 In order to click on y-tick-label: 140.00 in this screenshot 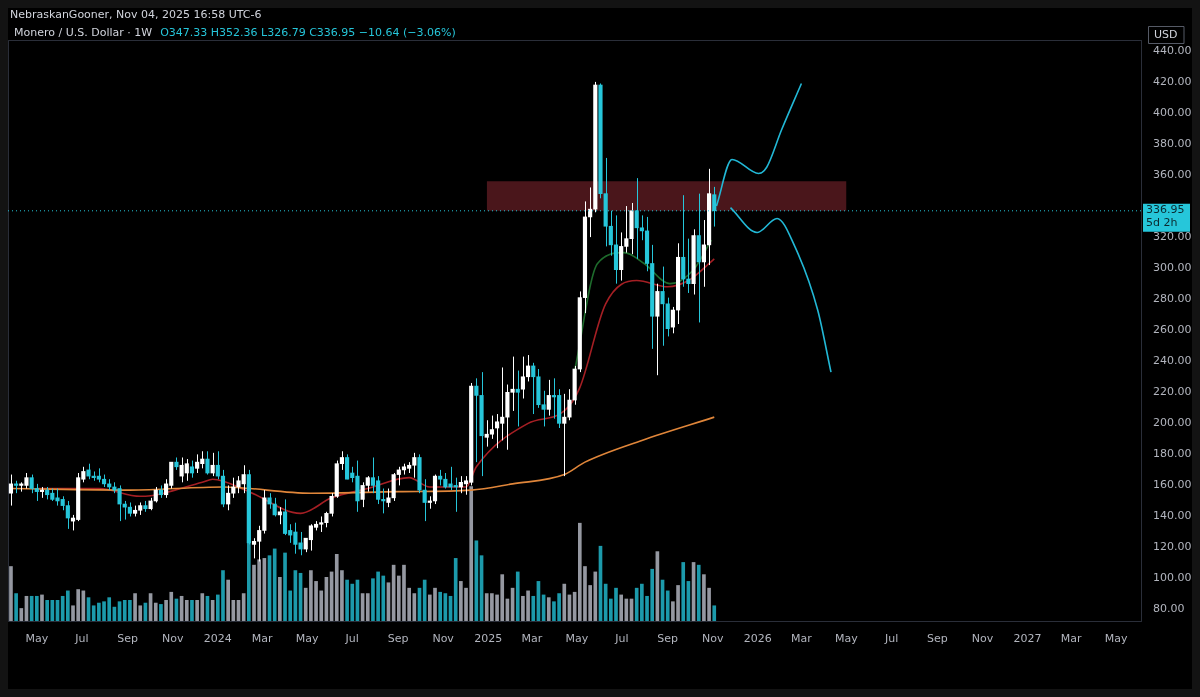, I will do `click(1172, 516)`.